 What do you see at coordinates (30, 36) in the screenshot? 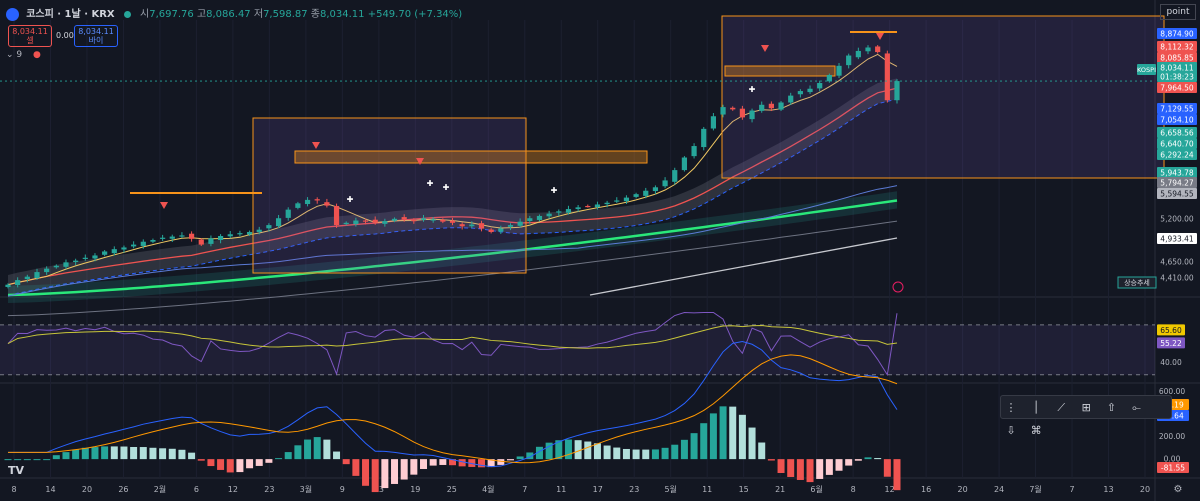
I see `sell-button: 8,034.11 셀` at bounding box center [30, 36].